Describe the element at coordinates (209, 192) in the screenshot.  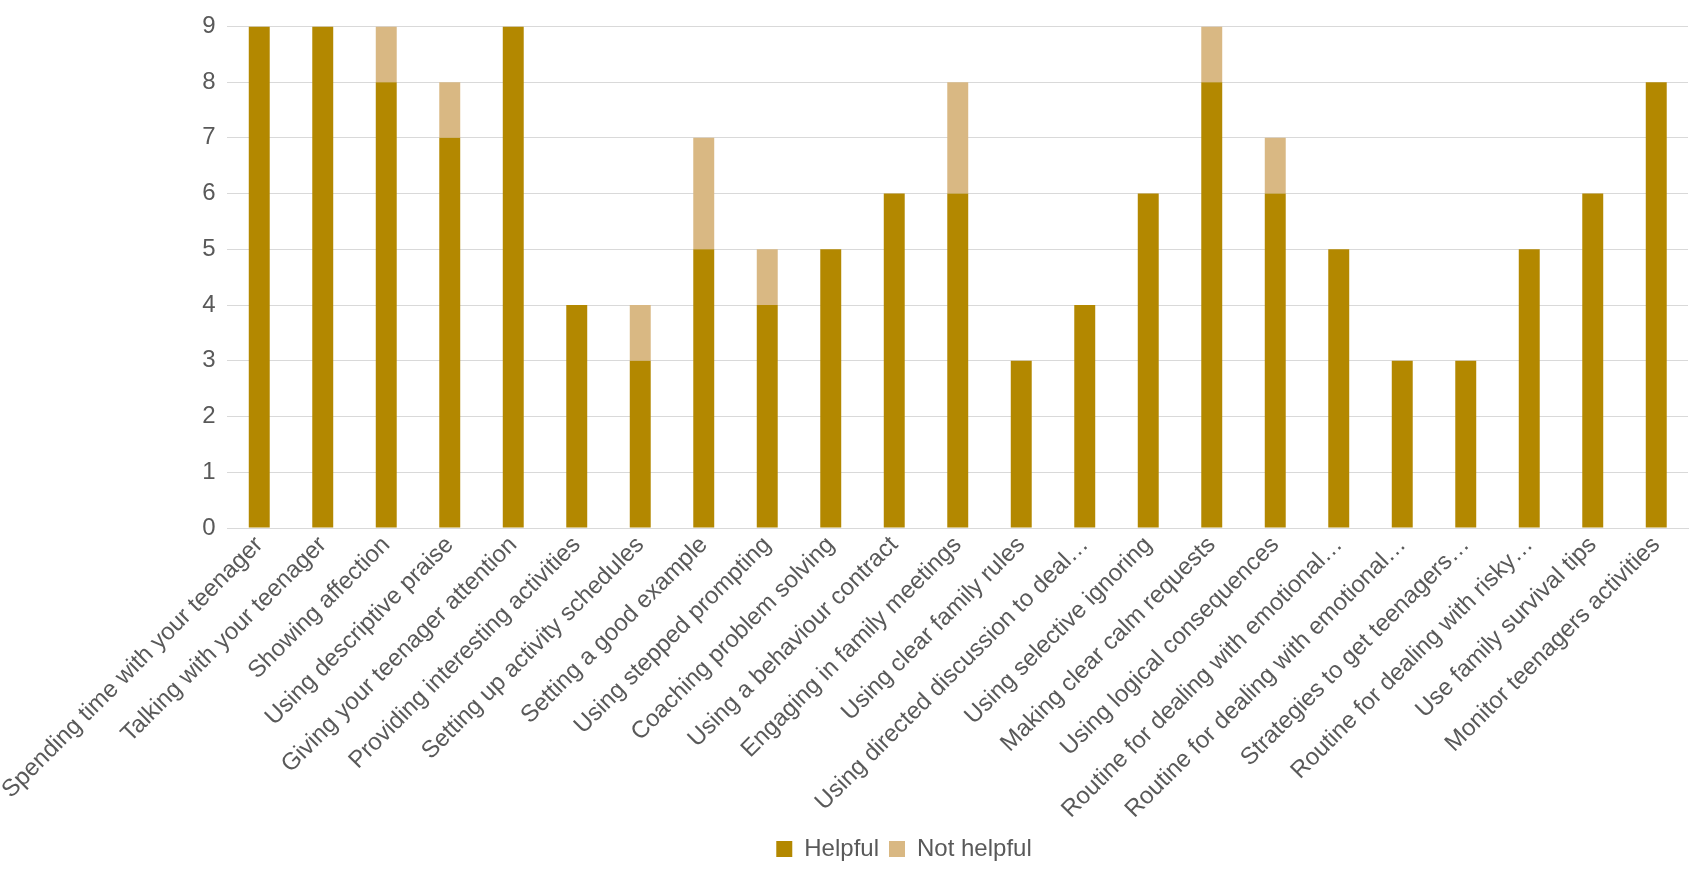
I see `y-tick-label: 6` at that location.